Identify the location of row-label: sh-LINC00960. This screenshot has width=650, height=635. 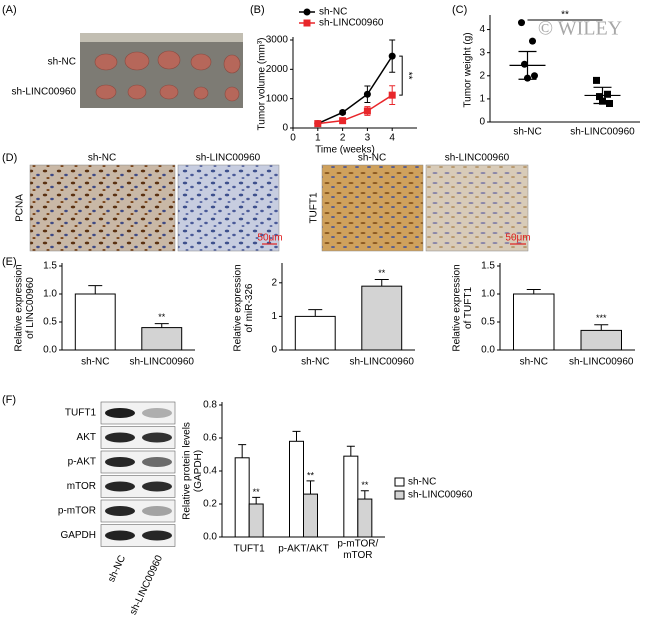
(44, 92).